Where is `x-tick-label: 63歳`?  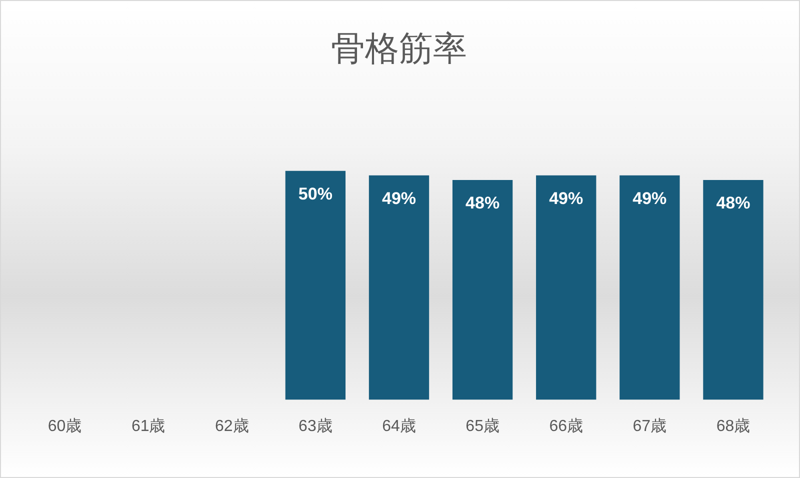 x-tick-label: 63歳 is located at coordinates (315, 425).